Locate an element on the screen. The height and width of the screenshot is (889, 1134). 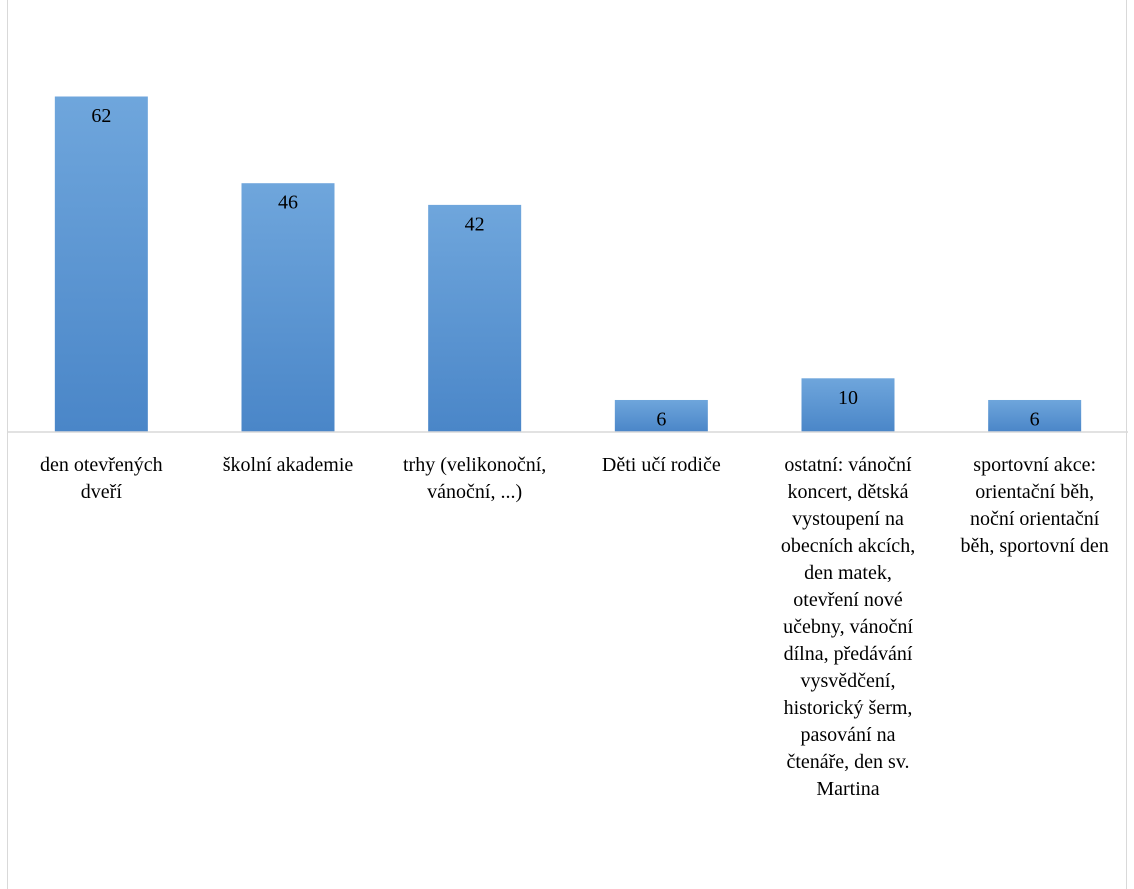
data-label-1: 62 is located at coordinates (101, 116).